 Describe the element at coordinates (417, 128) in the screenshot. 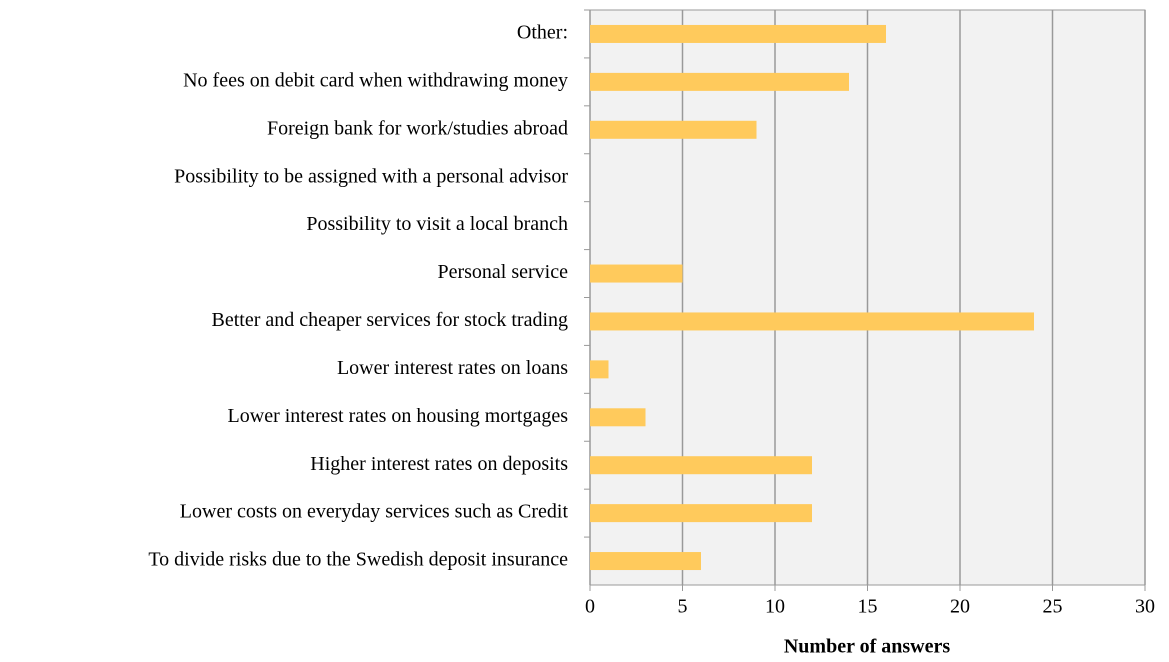

I see `y-tick-label: Foreign bank for work/studies abroad` at that location.